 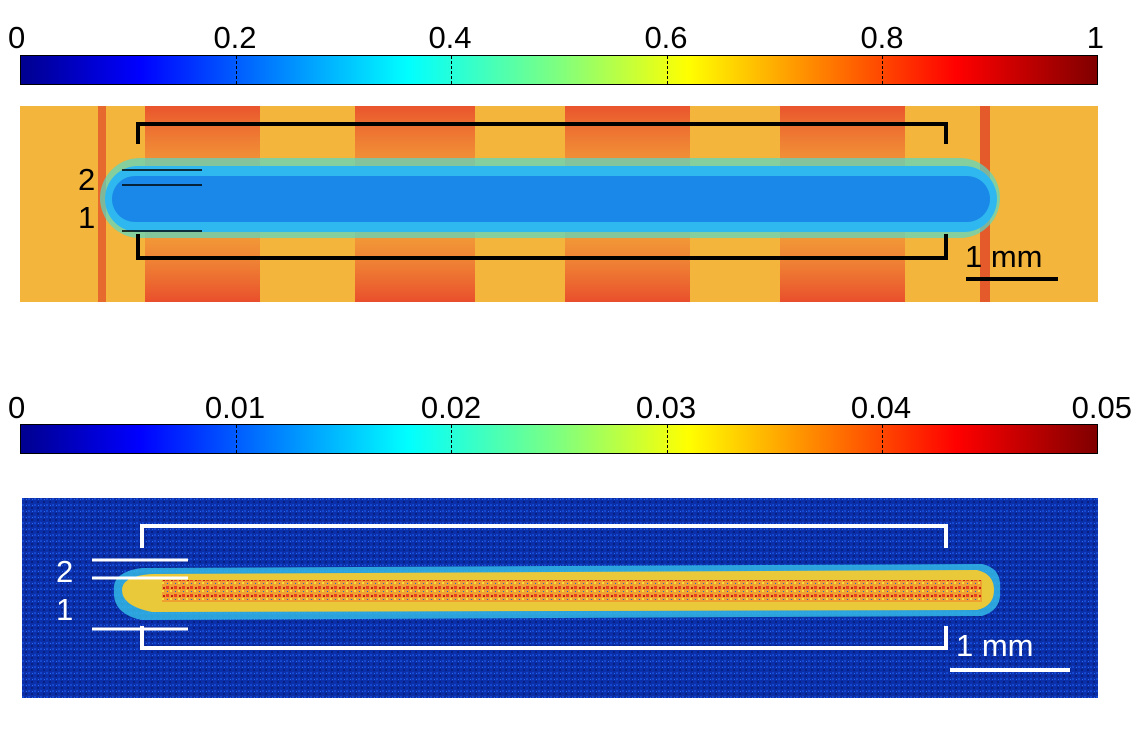 I want to click on colorbar-tick-label: 0.03, so click(x=666, y=407).